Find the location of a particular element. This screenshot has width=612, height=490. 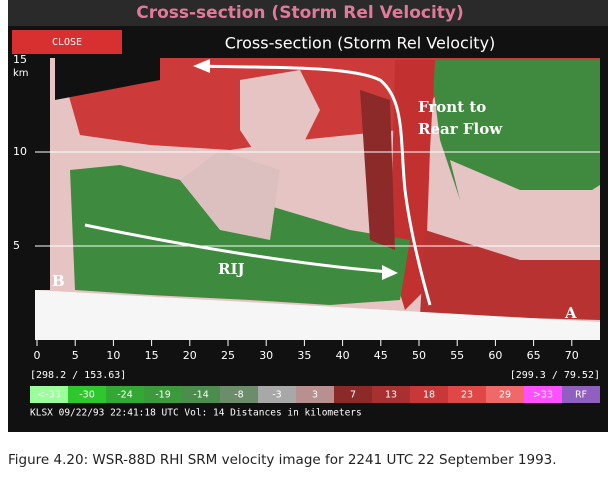

scale-label: 29 is located at coordinates (505, 395).